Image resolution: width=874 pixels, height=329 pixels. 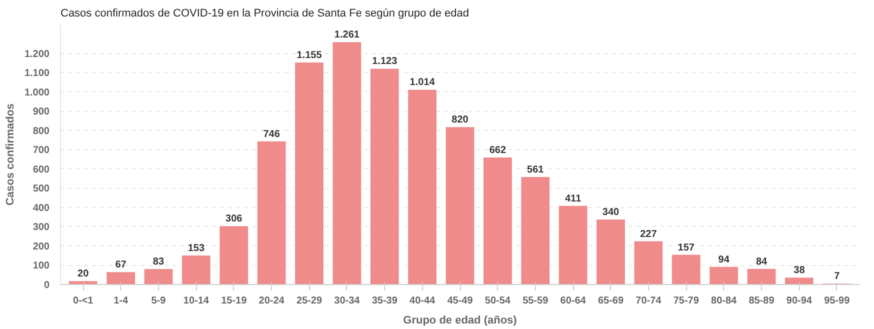 I want to click on x-tick-label: 95-99, so click(x=837, y=301).